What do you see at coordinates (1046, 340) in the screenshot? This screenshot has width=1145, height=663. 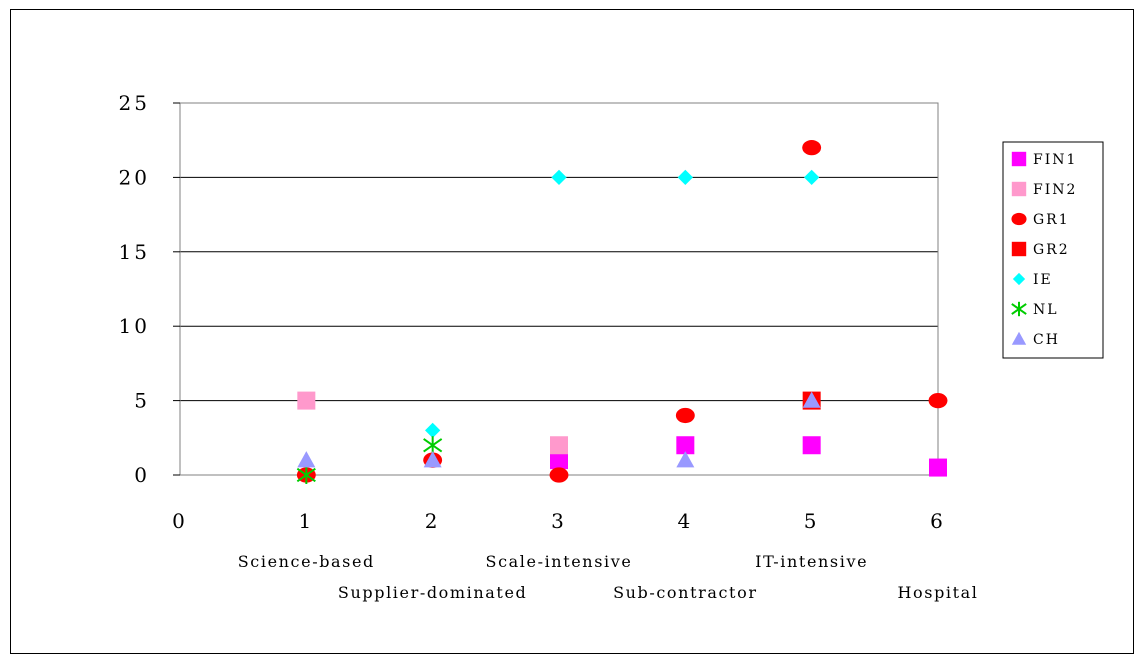 I see `legend-label: CH` at bounding box center [1046, 340].